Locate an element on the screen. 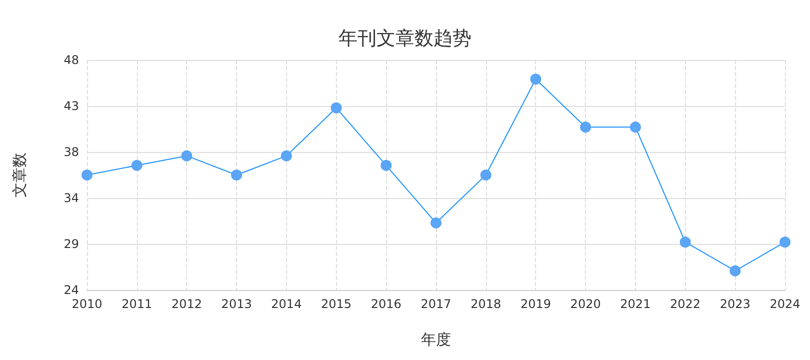  x-tick-label: 2011 is located at coordinates (137, 304).